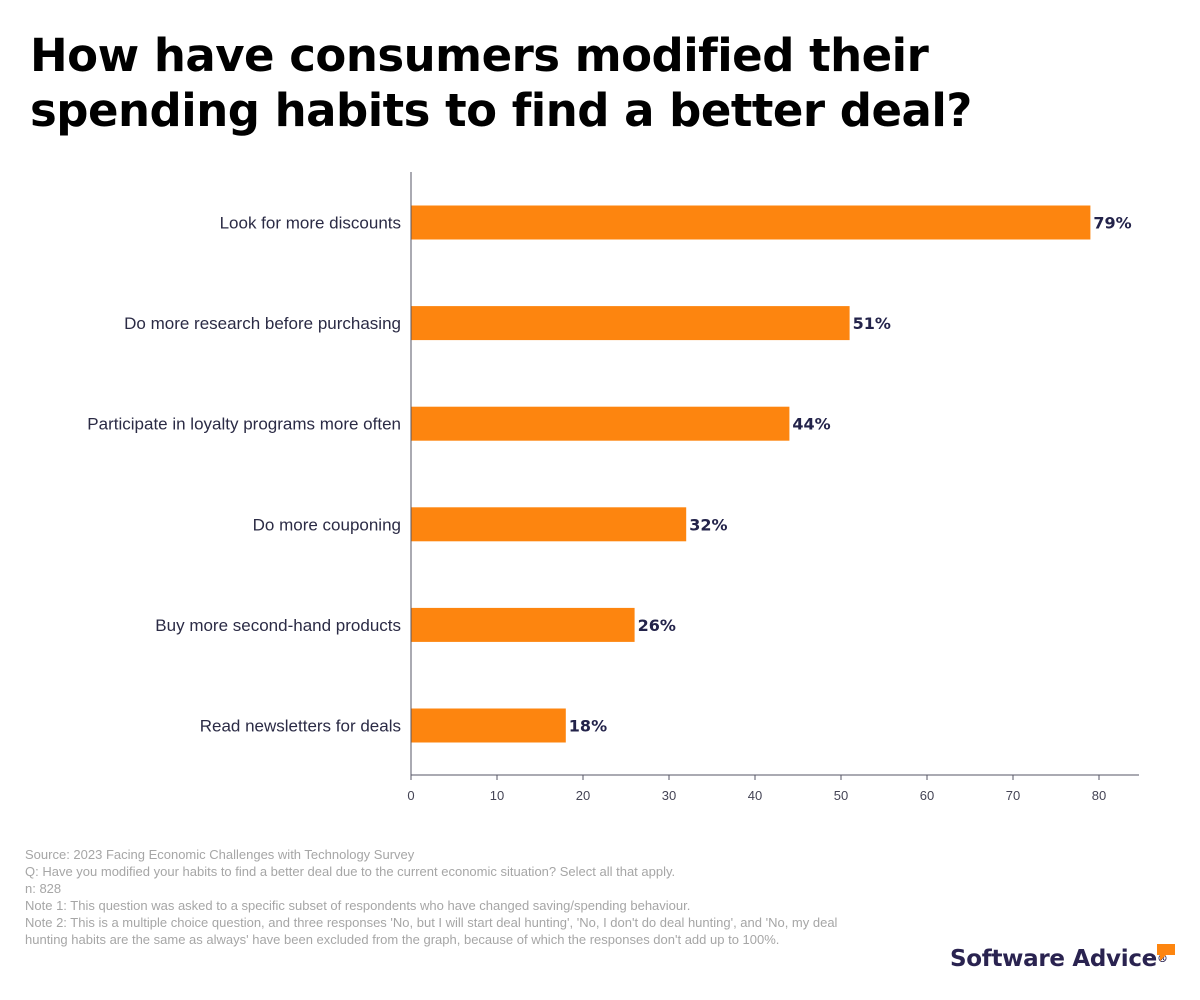 This screenshot has height=1000, width=1200. What do you see at coordinates (811, 424) in the screenshot?
I see `value-label: 44%` at bounding box center [811, 424].